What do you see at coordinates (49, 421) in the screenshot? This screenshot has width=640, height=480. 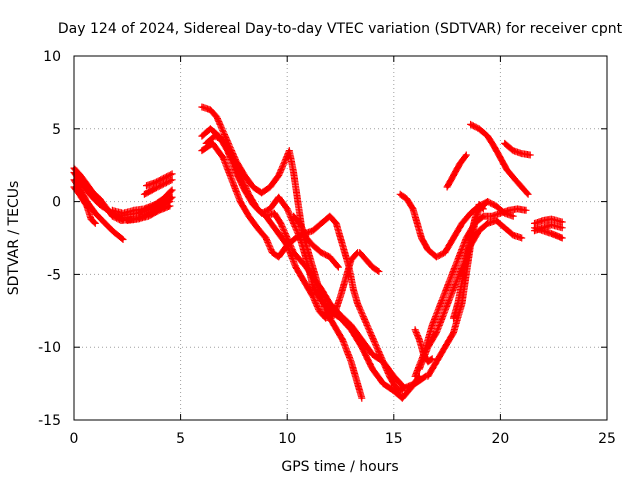 I see `y-tick-label: -15` at bounding box center [49, 421].